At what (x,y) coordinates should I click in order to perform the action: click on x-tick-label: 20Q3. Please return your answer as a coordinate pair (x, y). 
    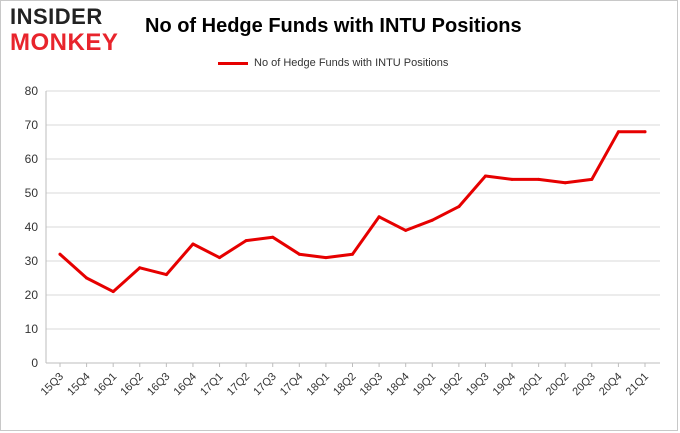
    Looking at the image, I should click on (584, 385).